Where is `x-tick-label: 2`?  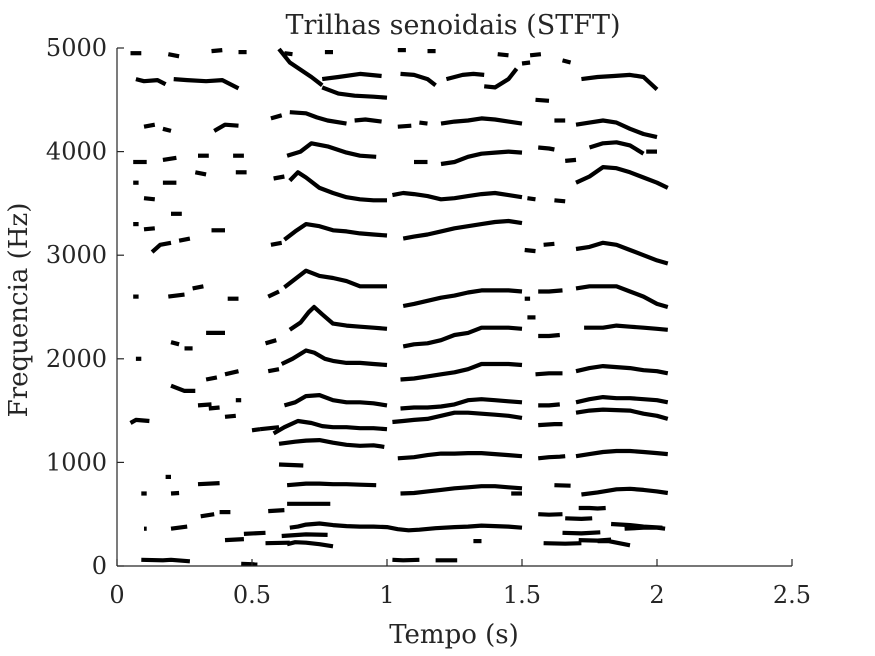
x-tick-label: 2 is located at coordinates (656, 595).